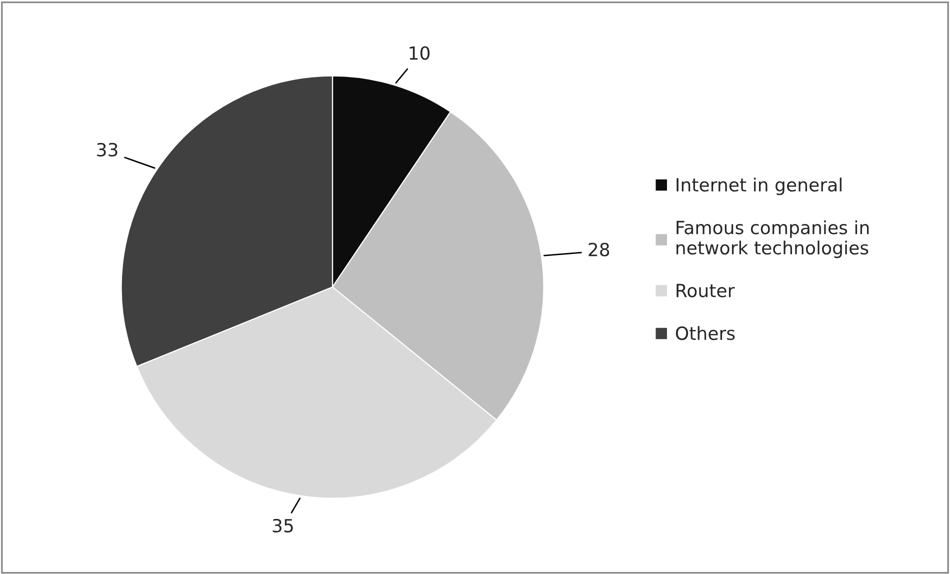  What do you see at coordinates (282, 525) in the screenshot?
I see `data-label: 35` at bounding box center [282, 525].